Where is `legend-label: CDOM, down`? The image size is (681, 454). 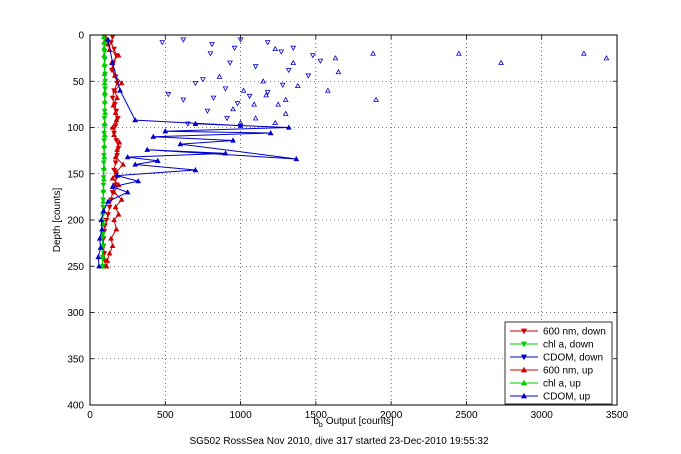 legend-label: CDOM, down is located at coordinates (573, 358).